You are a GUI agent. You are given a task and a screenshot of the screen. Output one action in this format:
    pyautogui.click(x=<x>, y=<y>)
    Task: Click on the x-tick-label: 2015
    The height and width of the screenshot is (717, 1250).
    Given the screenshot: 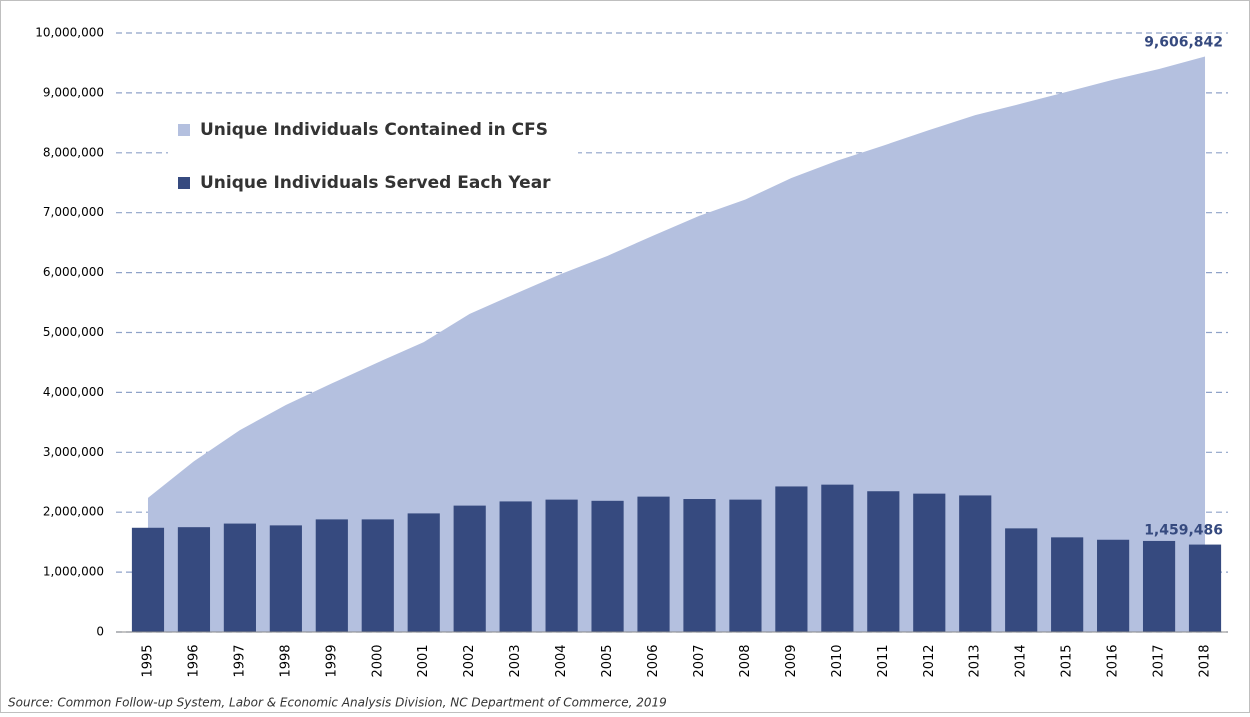 What is the action you would take?
    pyautogui.click(x=1067, y=660)
    